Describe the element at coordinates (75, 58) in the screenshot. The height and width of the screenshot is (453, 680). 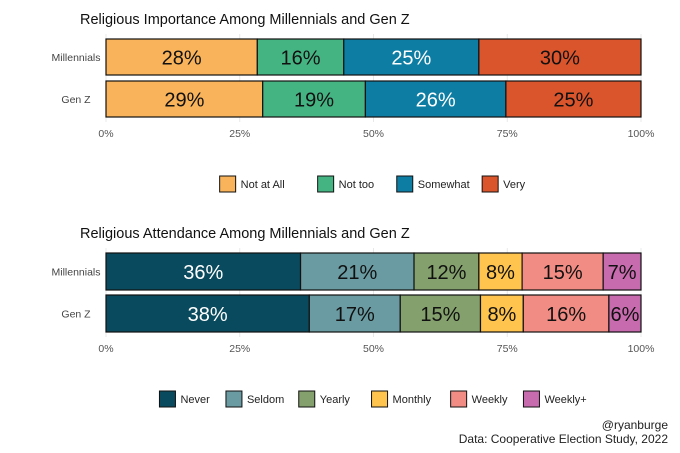
I see `panel1-category-label: Millennials` at that location.